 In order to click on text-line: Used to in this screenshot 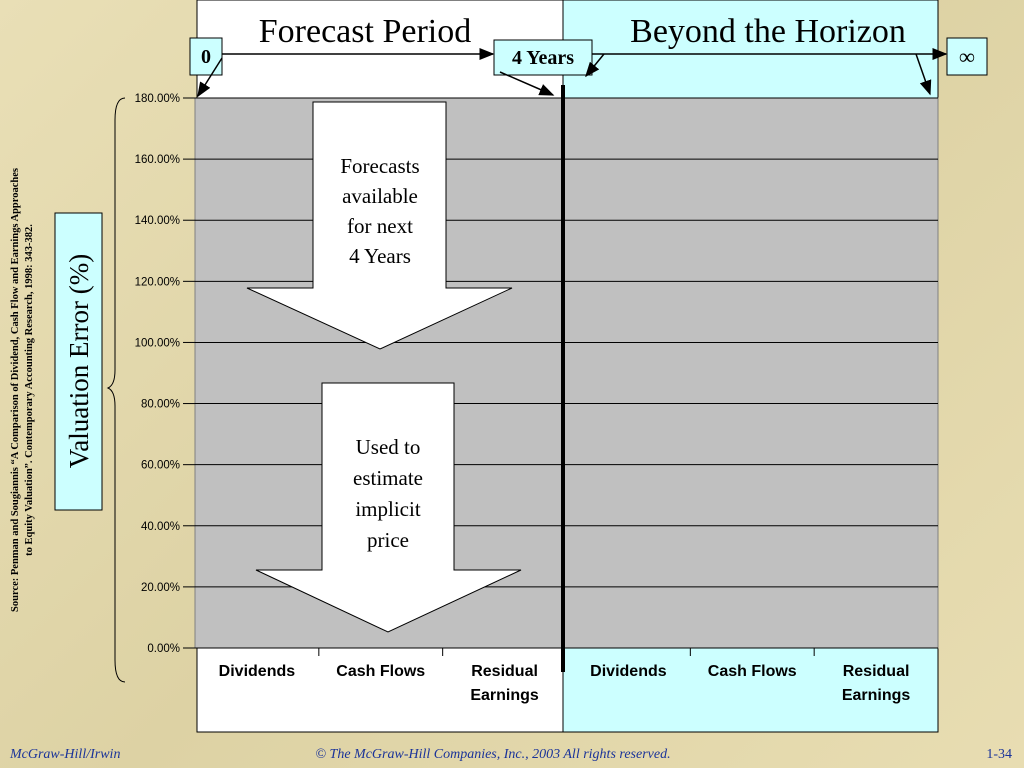, I will do `click(388, 447)`.